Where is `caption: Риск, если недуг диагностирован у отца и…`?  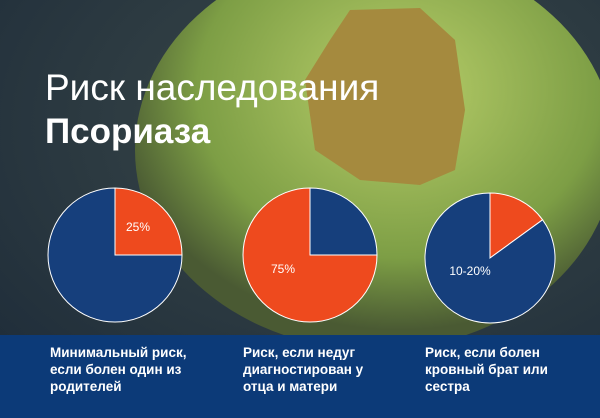 caption: Риск, если недуг диагностирован у отца и… is located at coordinates (303, 369).